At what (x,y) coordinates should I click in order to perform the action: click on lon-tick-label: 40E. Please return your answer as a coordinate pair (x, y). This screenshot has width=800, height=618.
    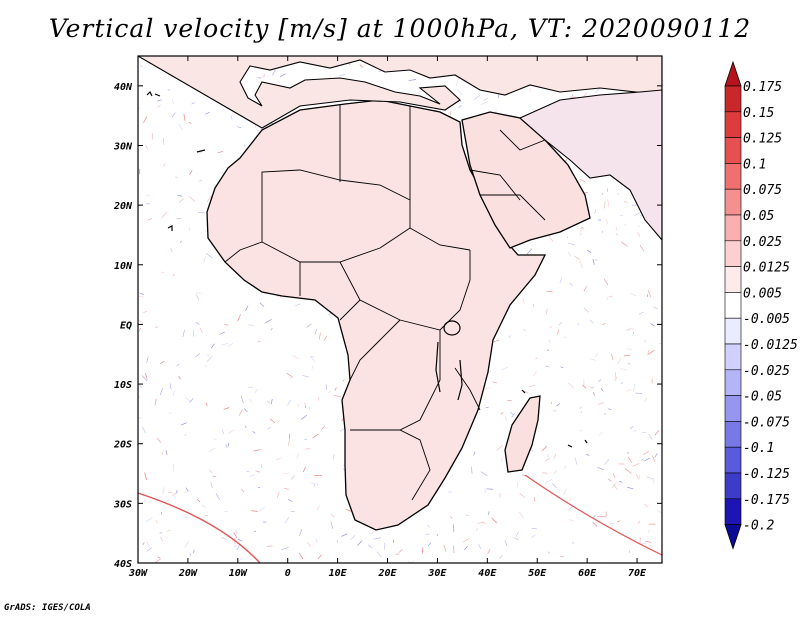
    Looking at the image, I should click on (487, 573).